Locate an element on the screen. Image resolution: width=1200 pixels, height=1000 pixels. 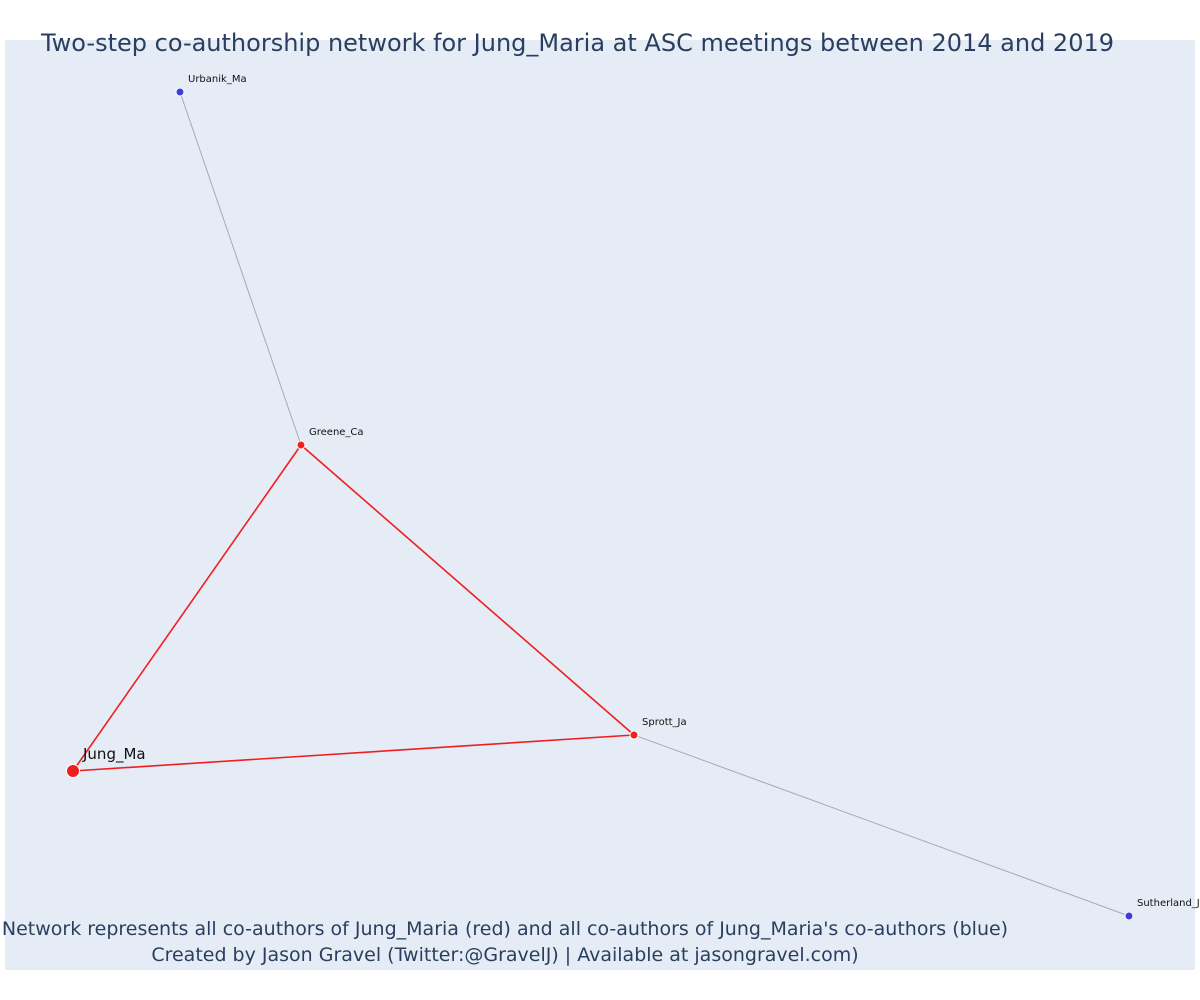
edge-jung-ma-greene-ca is located at coordinates (187, 608).